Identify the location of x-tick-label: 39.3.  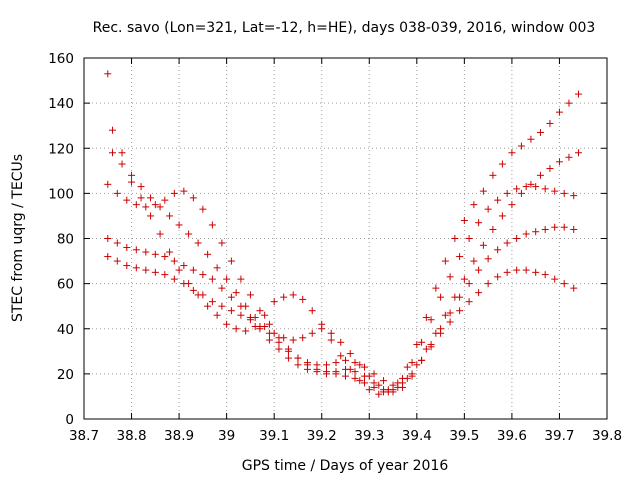
(369, 436).